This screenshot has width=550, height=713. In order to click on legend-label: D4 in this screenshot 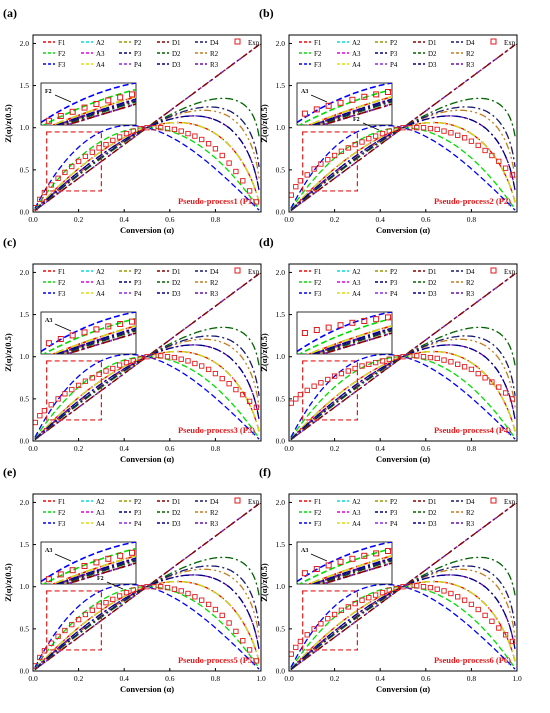, I will do `click(214, 43)`.